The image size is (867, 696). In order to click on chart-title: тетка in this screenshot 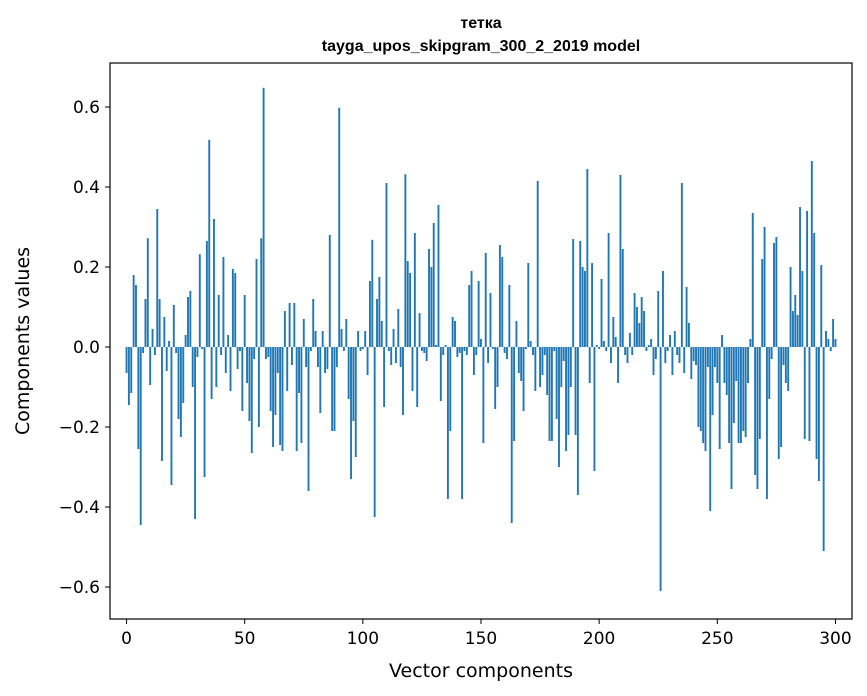, I will do `click(480, 23)`.